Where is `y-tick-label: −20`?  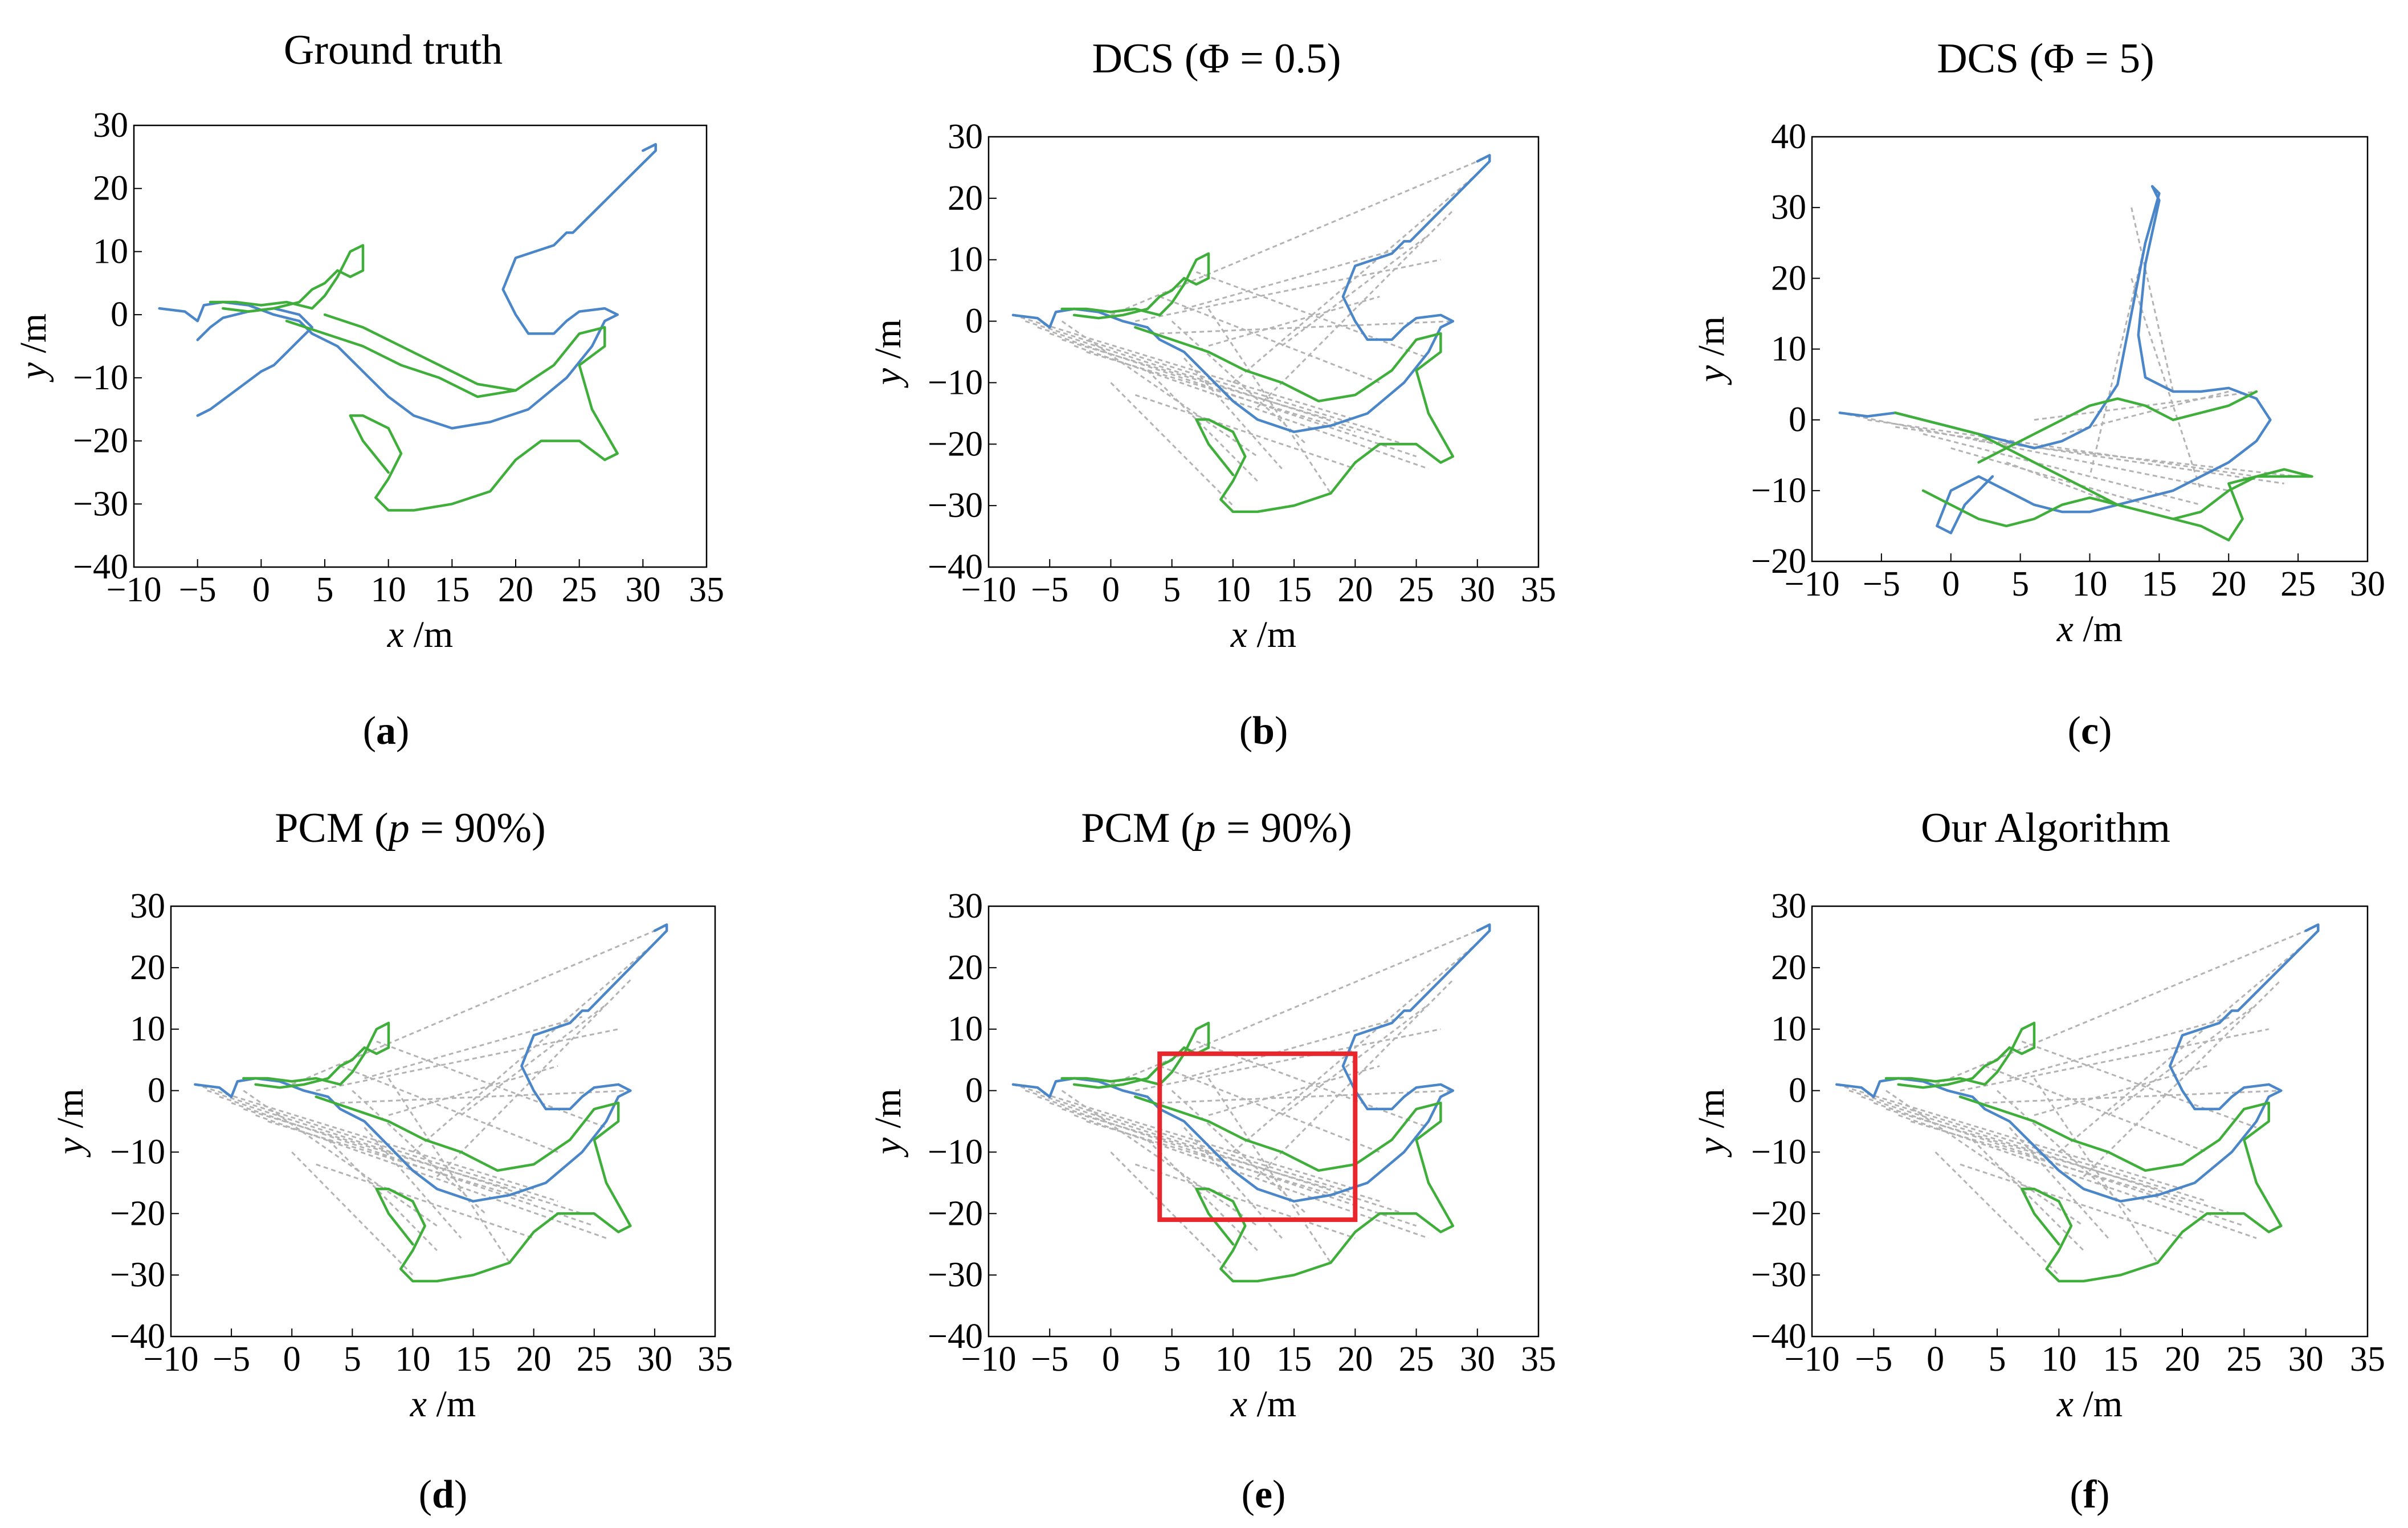
y-tick-label: −20 is located at coordinates (1778, 1213).